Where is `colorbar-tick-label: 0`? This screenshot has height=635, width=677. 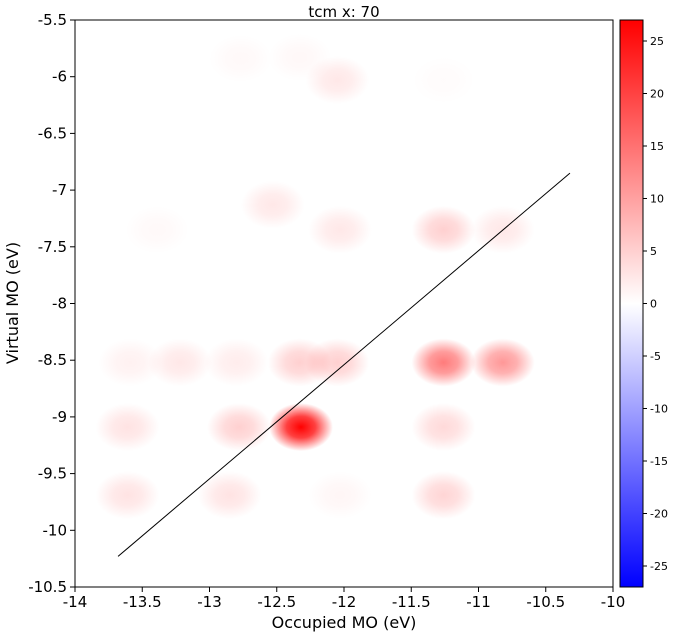
colorbar-tick-label: 0 is located at coordinates (653, 304).